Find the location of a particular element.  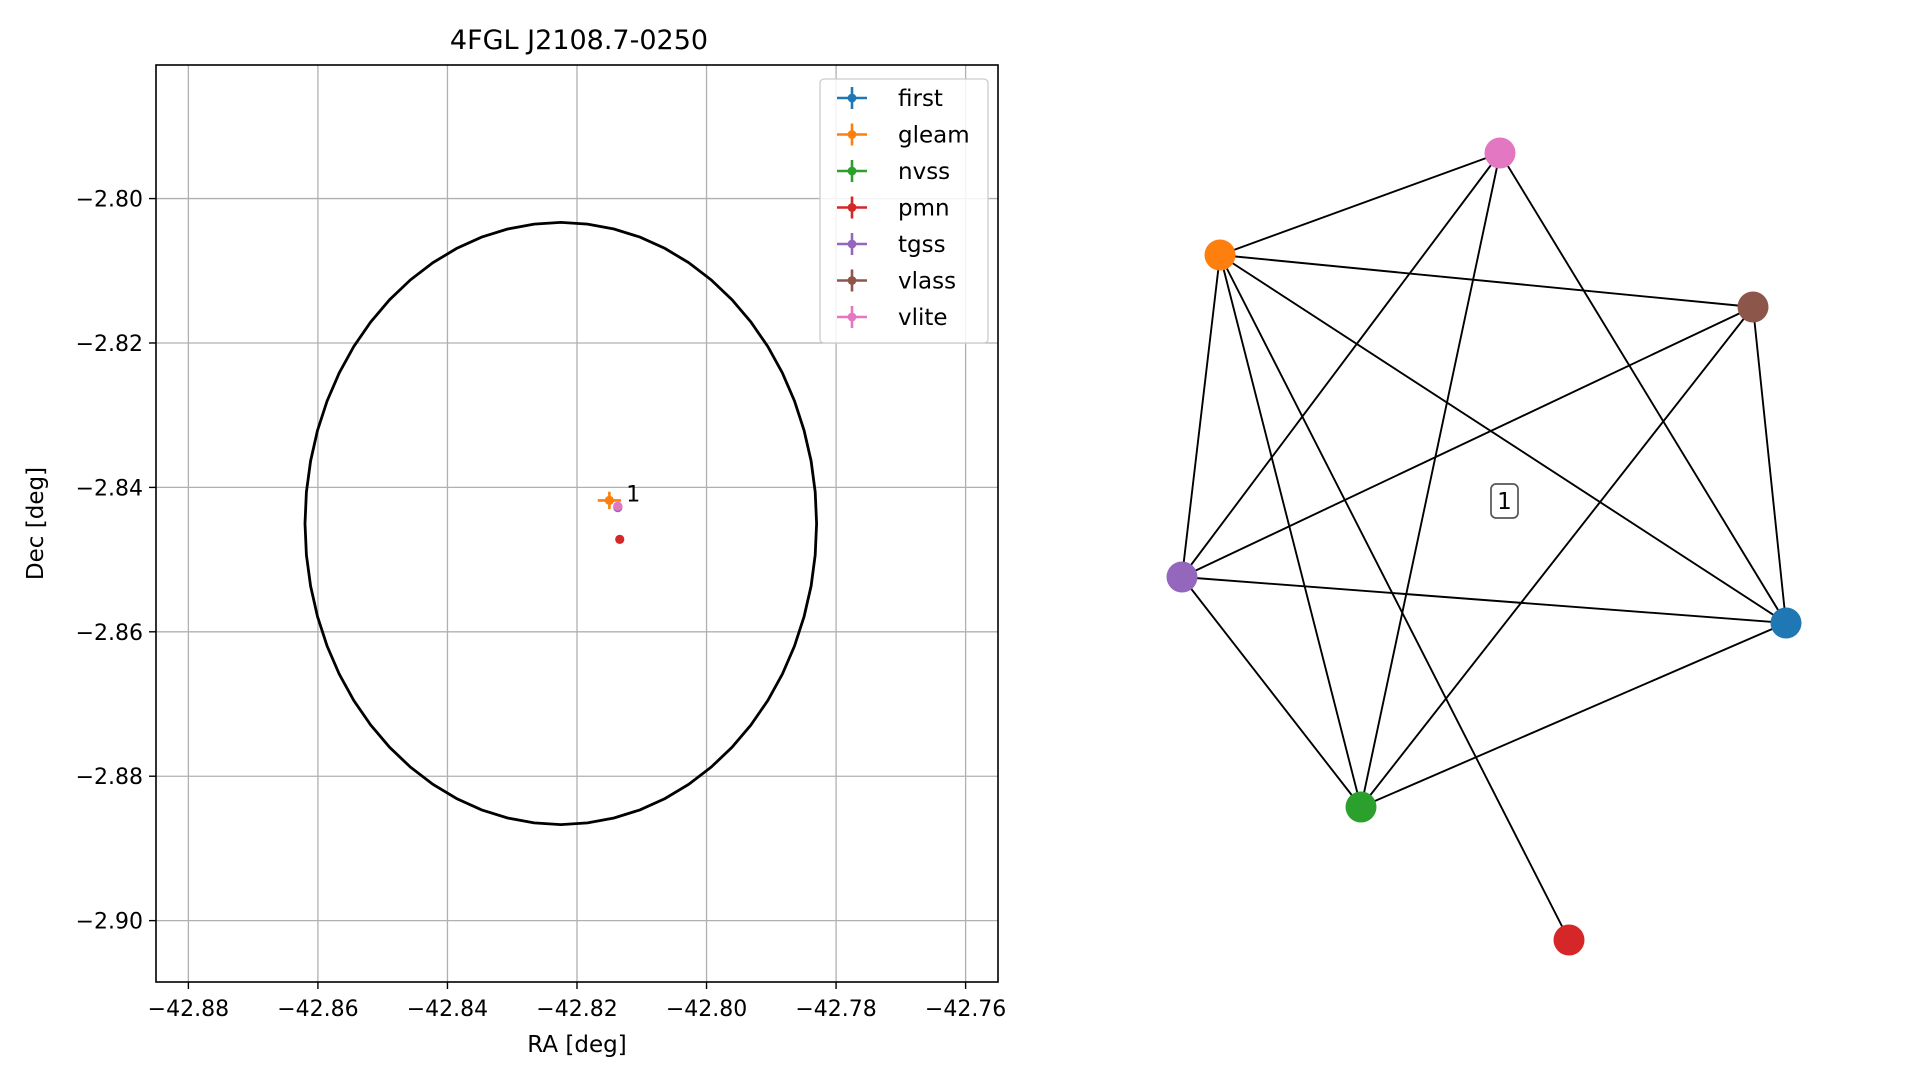

legend-entry-vlass: vlass is located at coordinates (896, 282).